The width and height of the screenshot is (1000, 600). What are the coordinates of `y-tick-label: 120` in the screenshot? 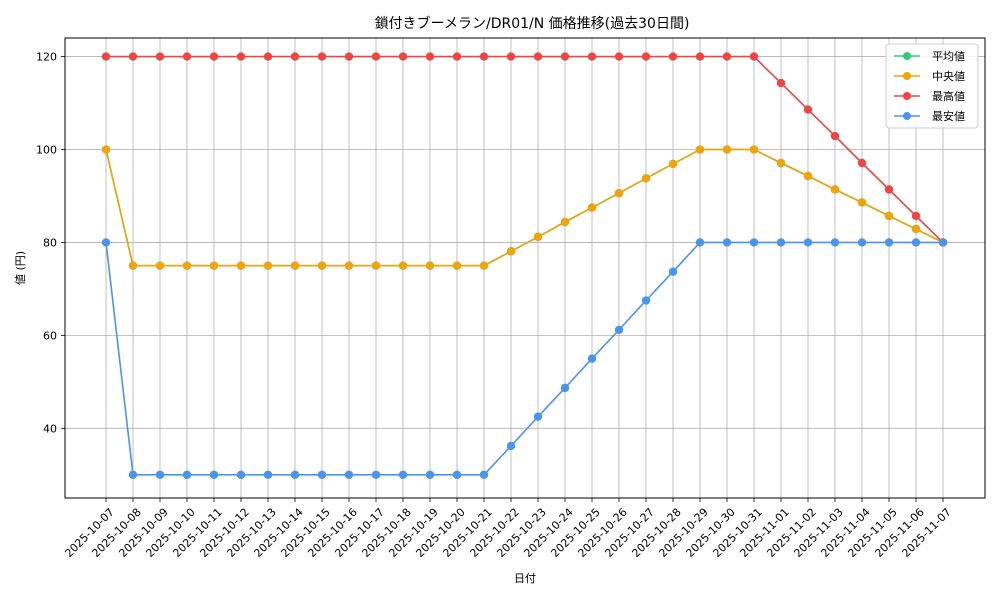 It's located at (46, 57).